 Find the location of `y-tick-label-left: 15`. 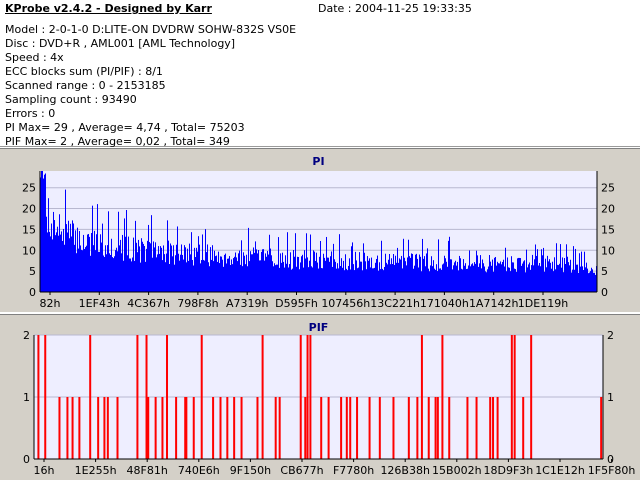

y-tick-label-left: 15 is located at coordinates (29, 229).